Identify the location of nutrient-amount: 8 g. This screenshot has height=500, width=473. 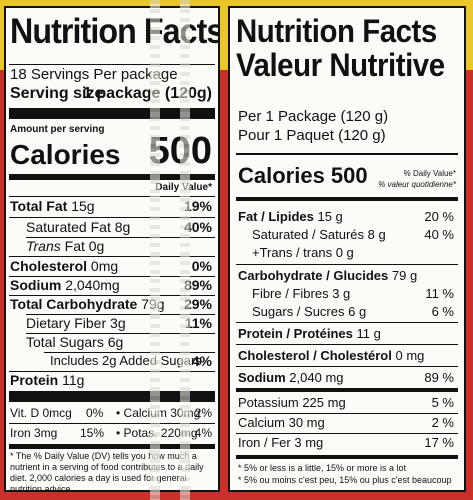
(376, 234).